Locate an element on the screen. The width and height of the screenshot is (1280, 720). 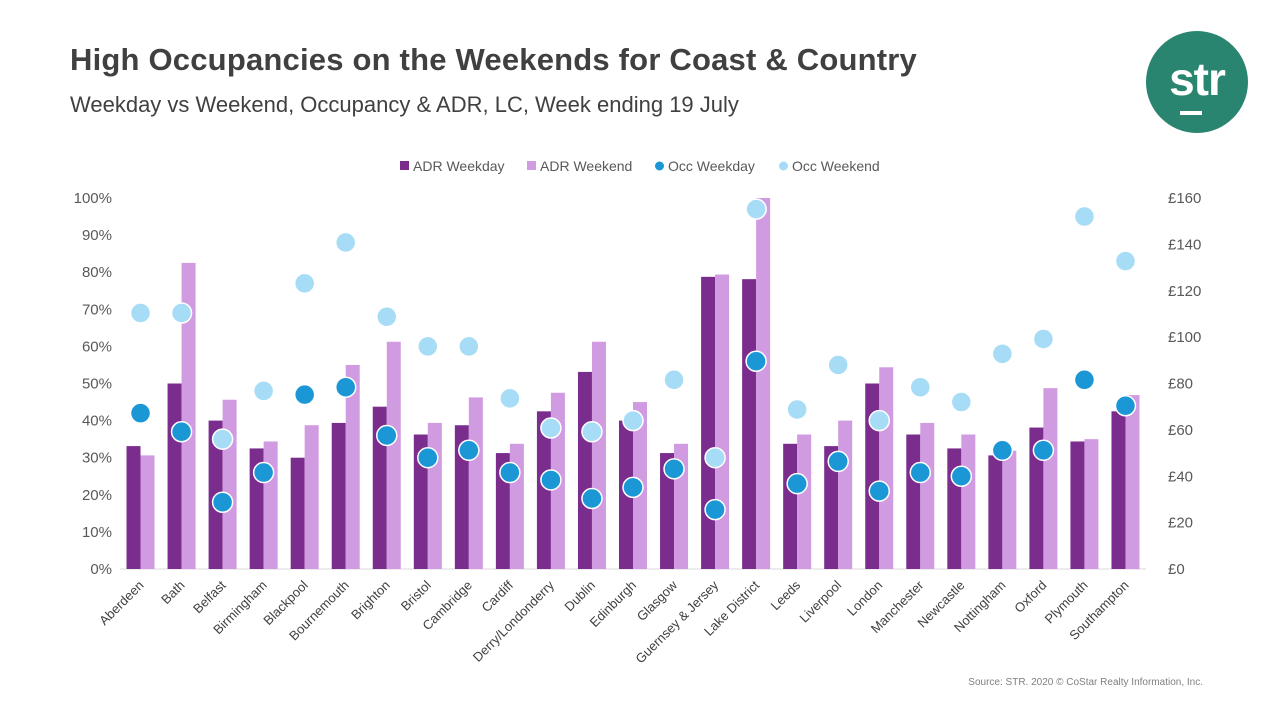
left-tick-label: 20% is located at coordinates (97, 495).